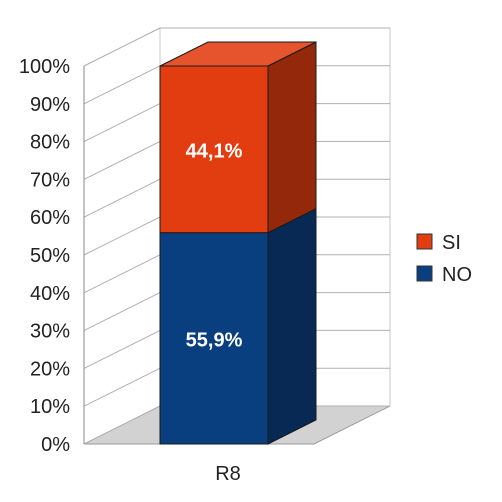 The image size is (502, 502). I want to click on bar-segment-si: 44,1%, so click(238, 137).